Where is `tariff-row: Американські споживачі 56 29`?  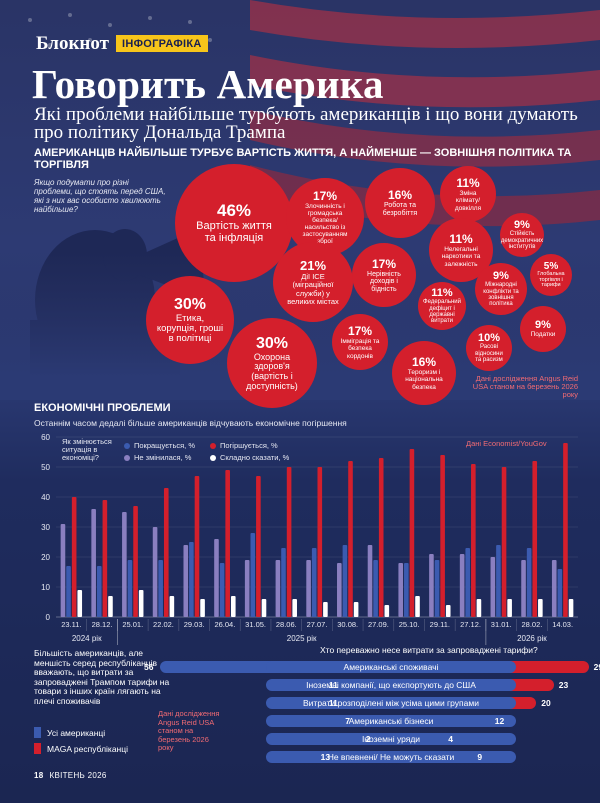 tariff-row: Американські споживачі 56 29 is located at coordinates (300, 667).